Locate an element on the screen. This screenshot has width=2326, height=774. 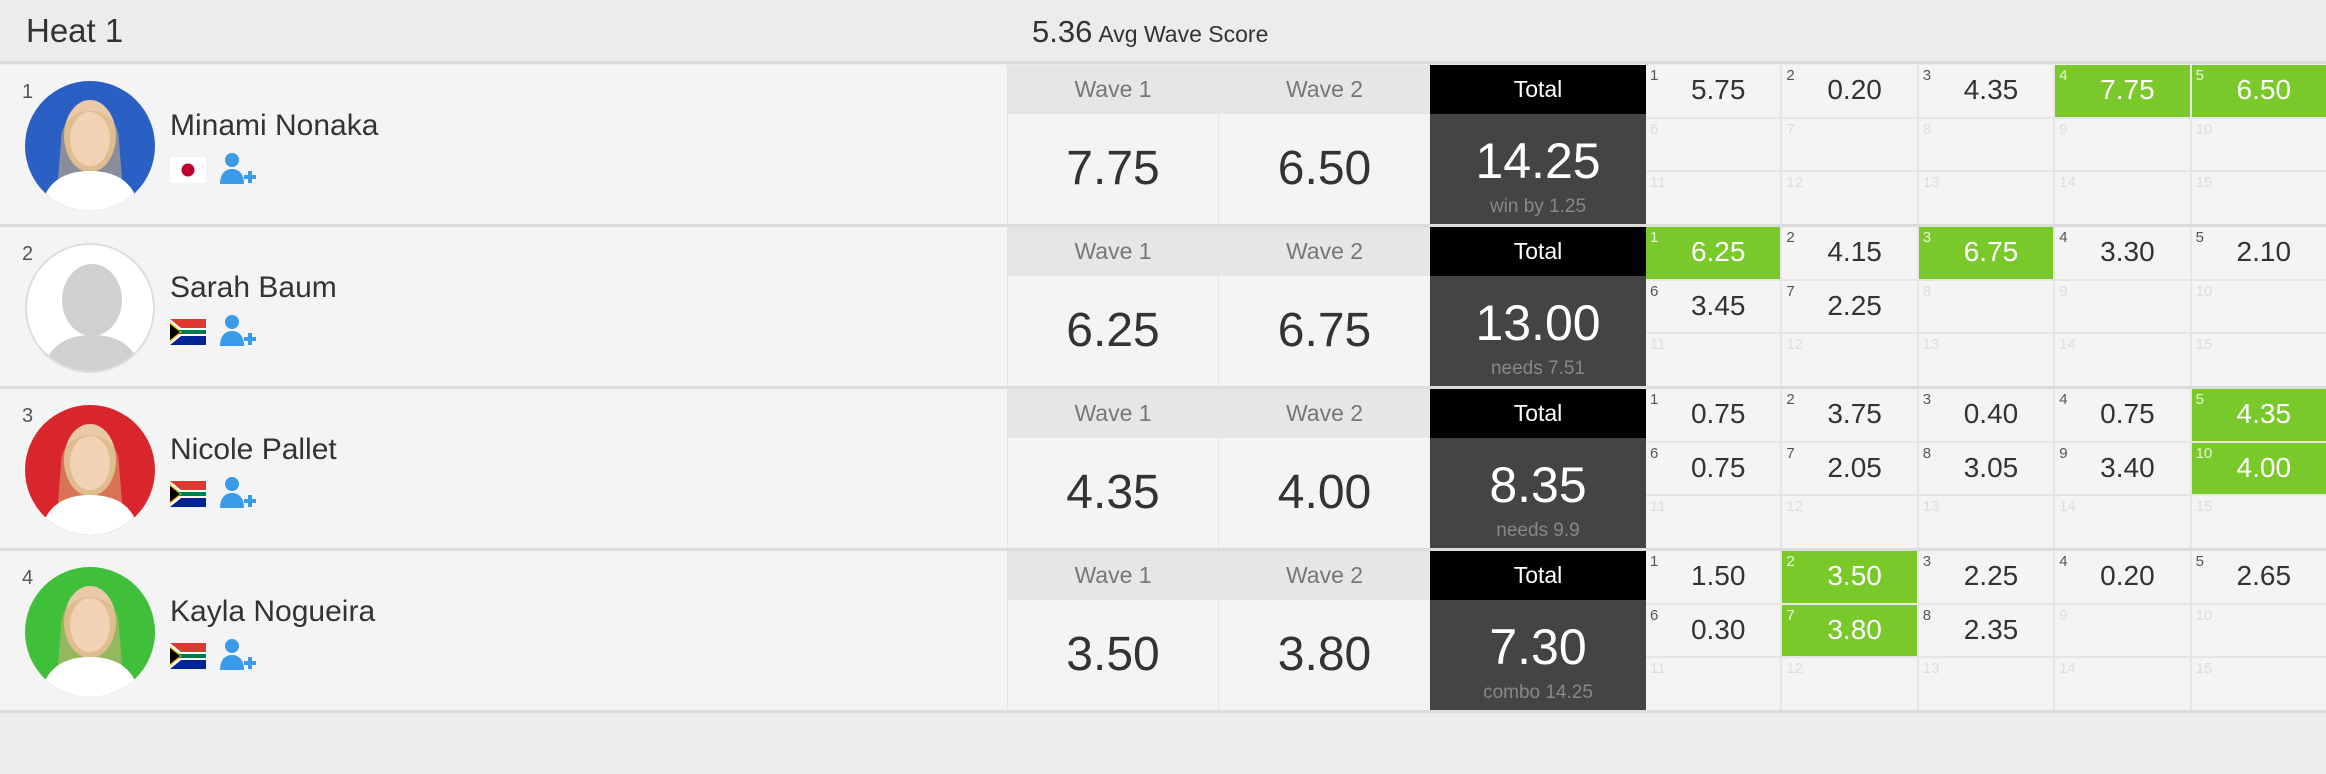
wave-cell: 1 1.50 is located at coordinates (1713, 577).